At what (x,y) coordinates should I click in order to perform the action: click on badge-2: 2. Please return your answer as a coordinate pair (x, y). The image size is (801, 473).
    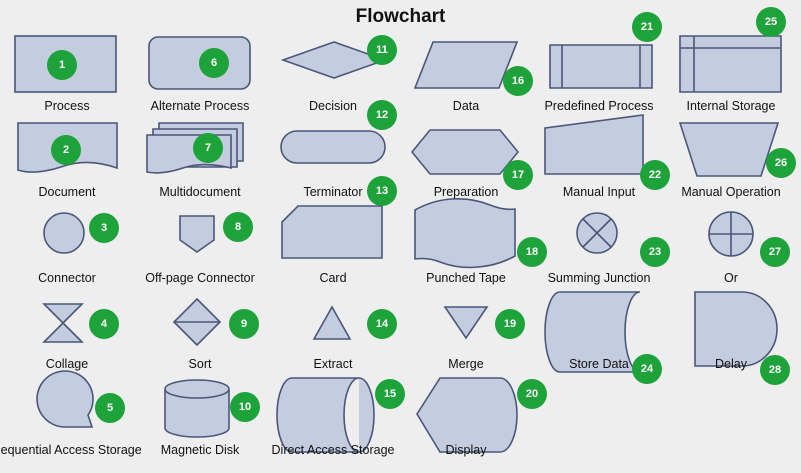
    Looking at the image, I should click on (66, 150).